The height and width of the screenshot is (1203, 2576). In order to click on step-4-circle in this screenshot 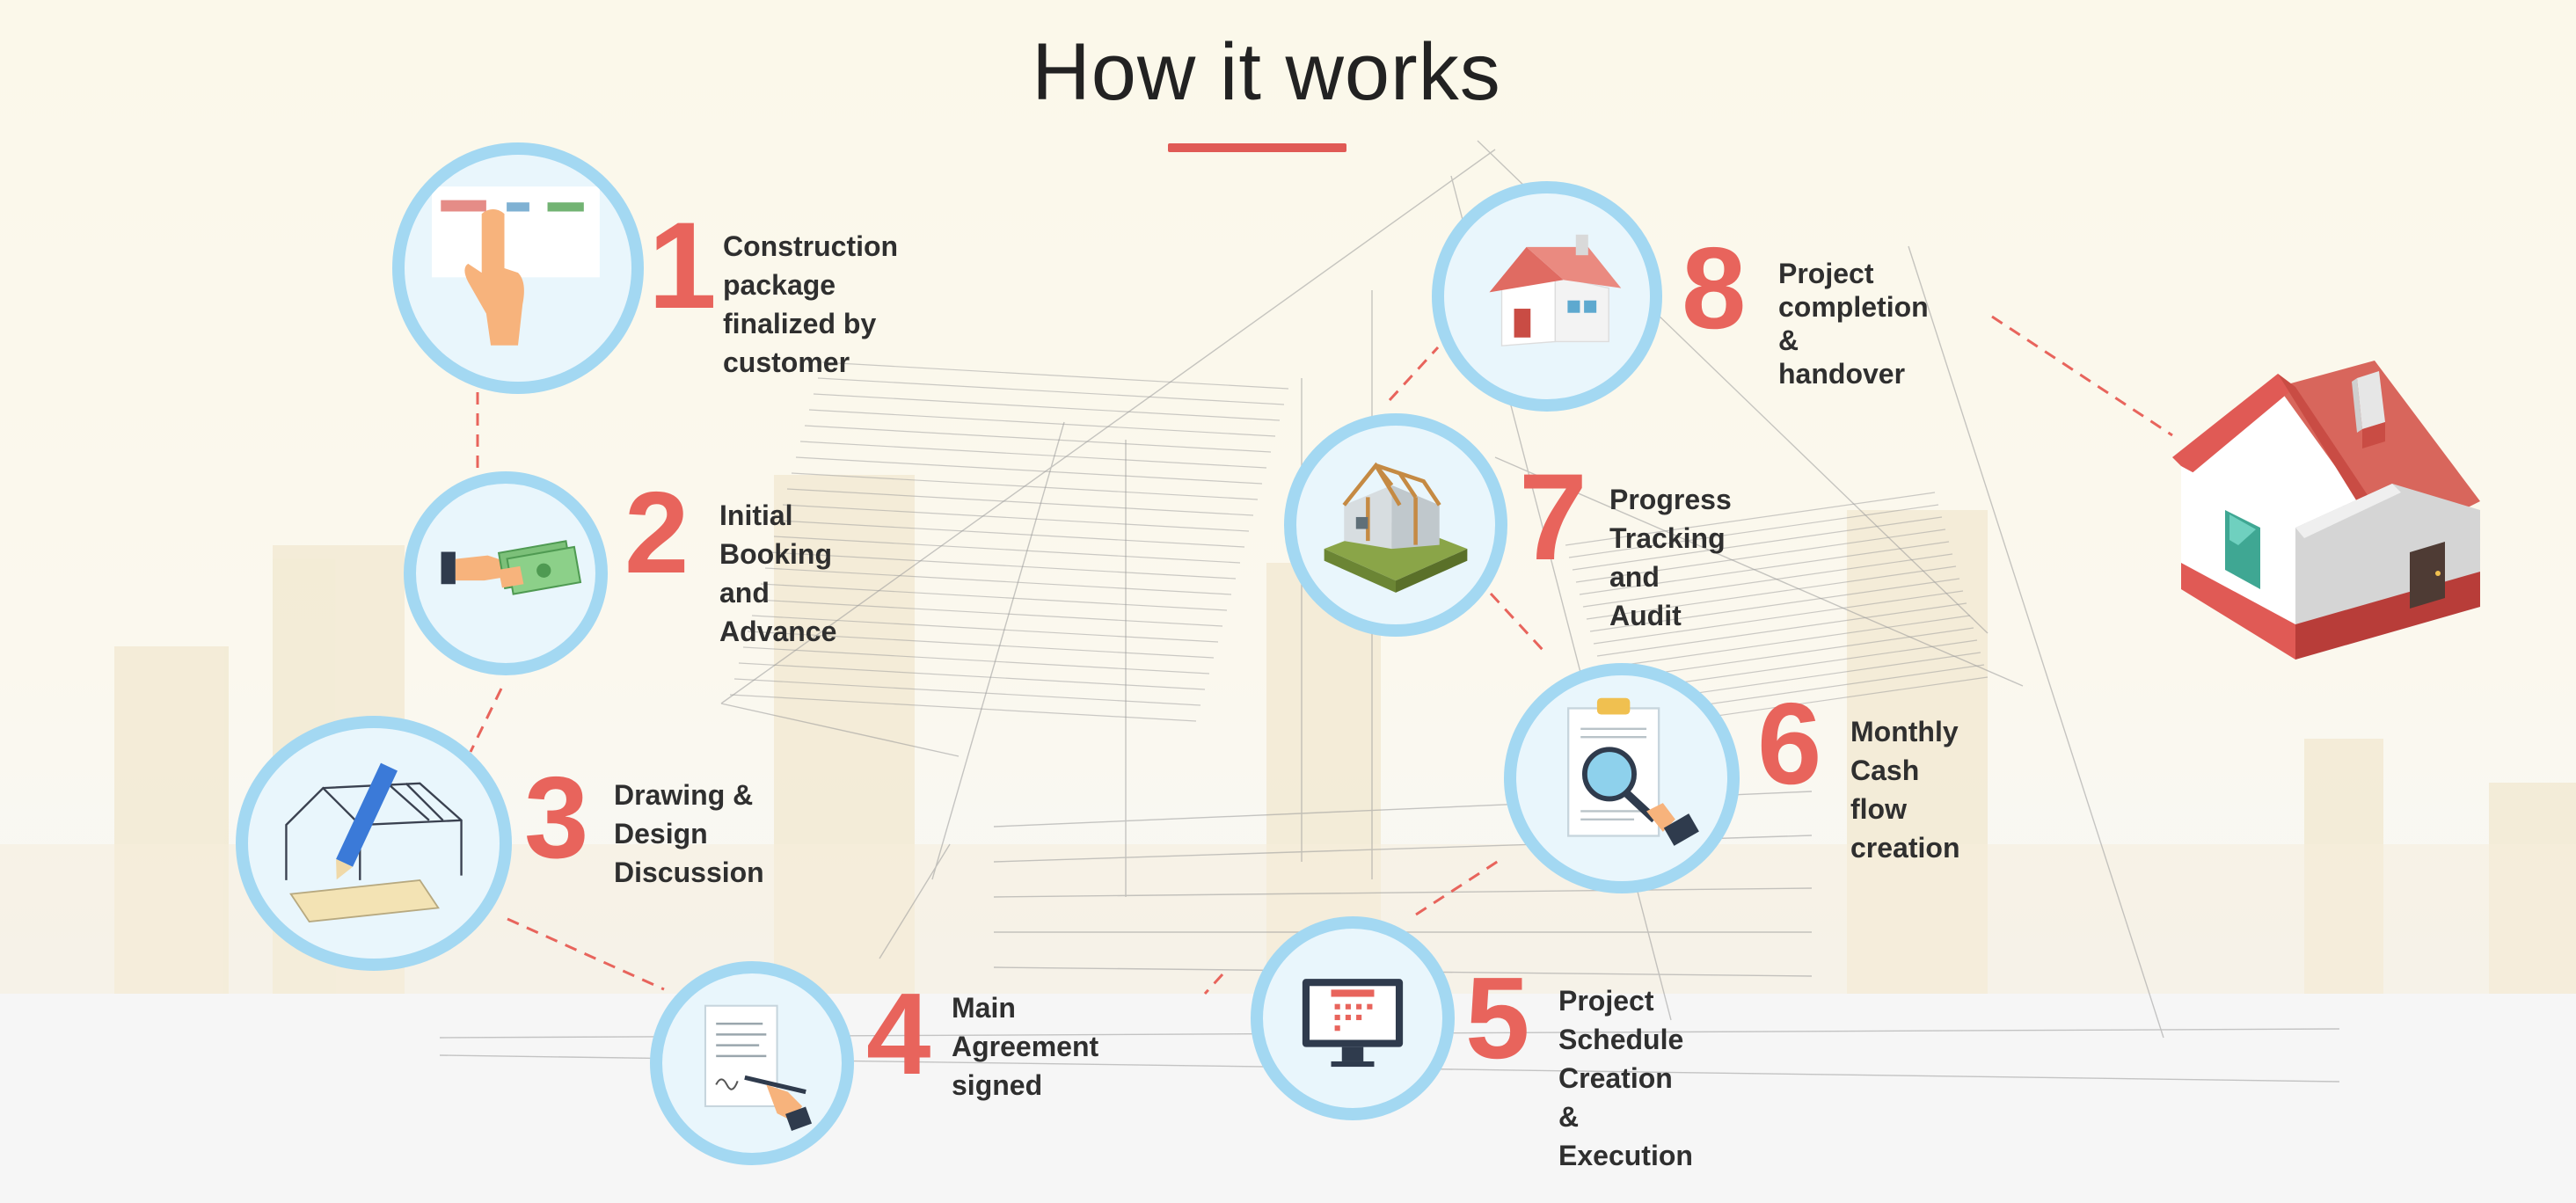, I will do `click(752, 1063)`.